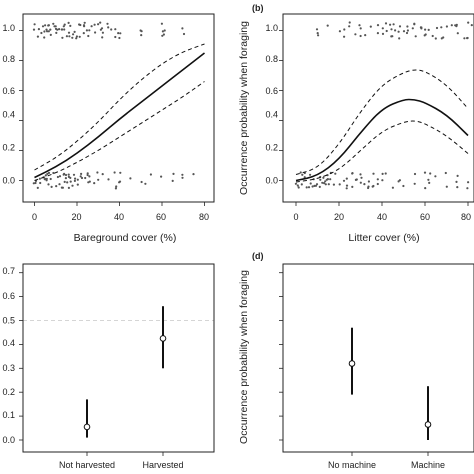 This screenshot has height=474, width=474. I want to click on panel-b-points-top, so click(394, 30).